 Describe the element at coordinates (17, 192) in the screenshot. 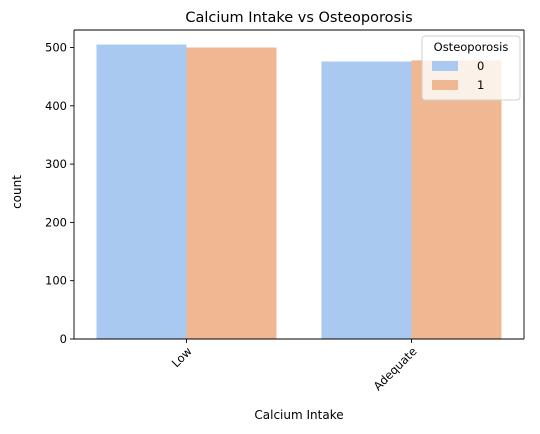

I see `y-axis-label: count` at that location.